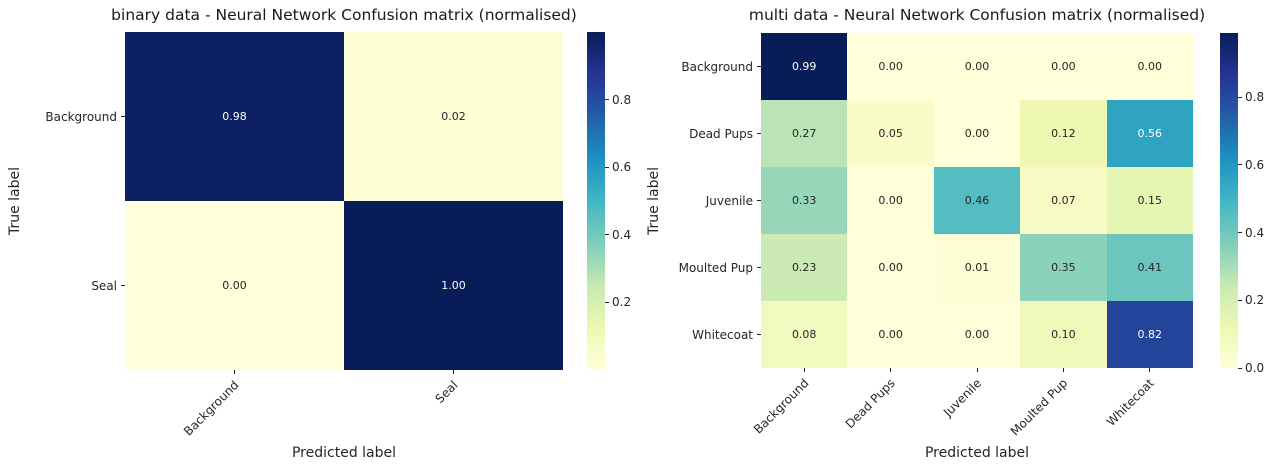  Describe the element at coordinates (654, 200) in the screenshot. I see `multi-yaxis-label: True label` at that location.